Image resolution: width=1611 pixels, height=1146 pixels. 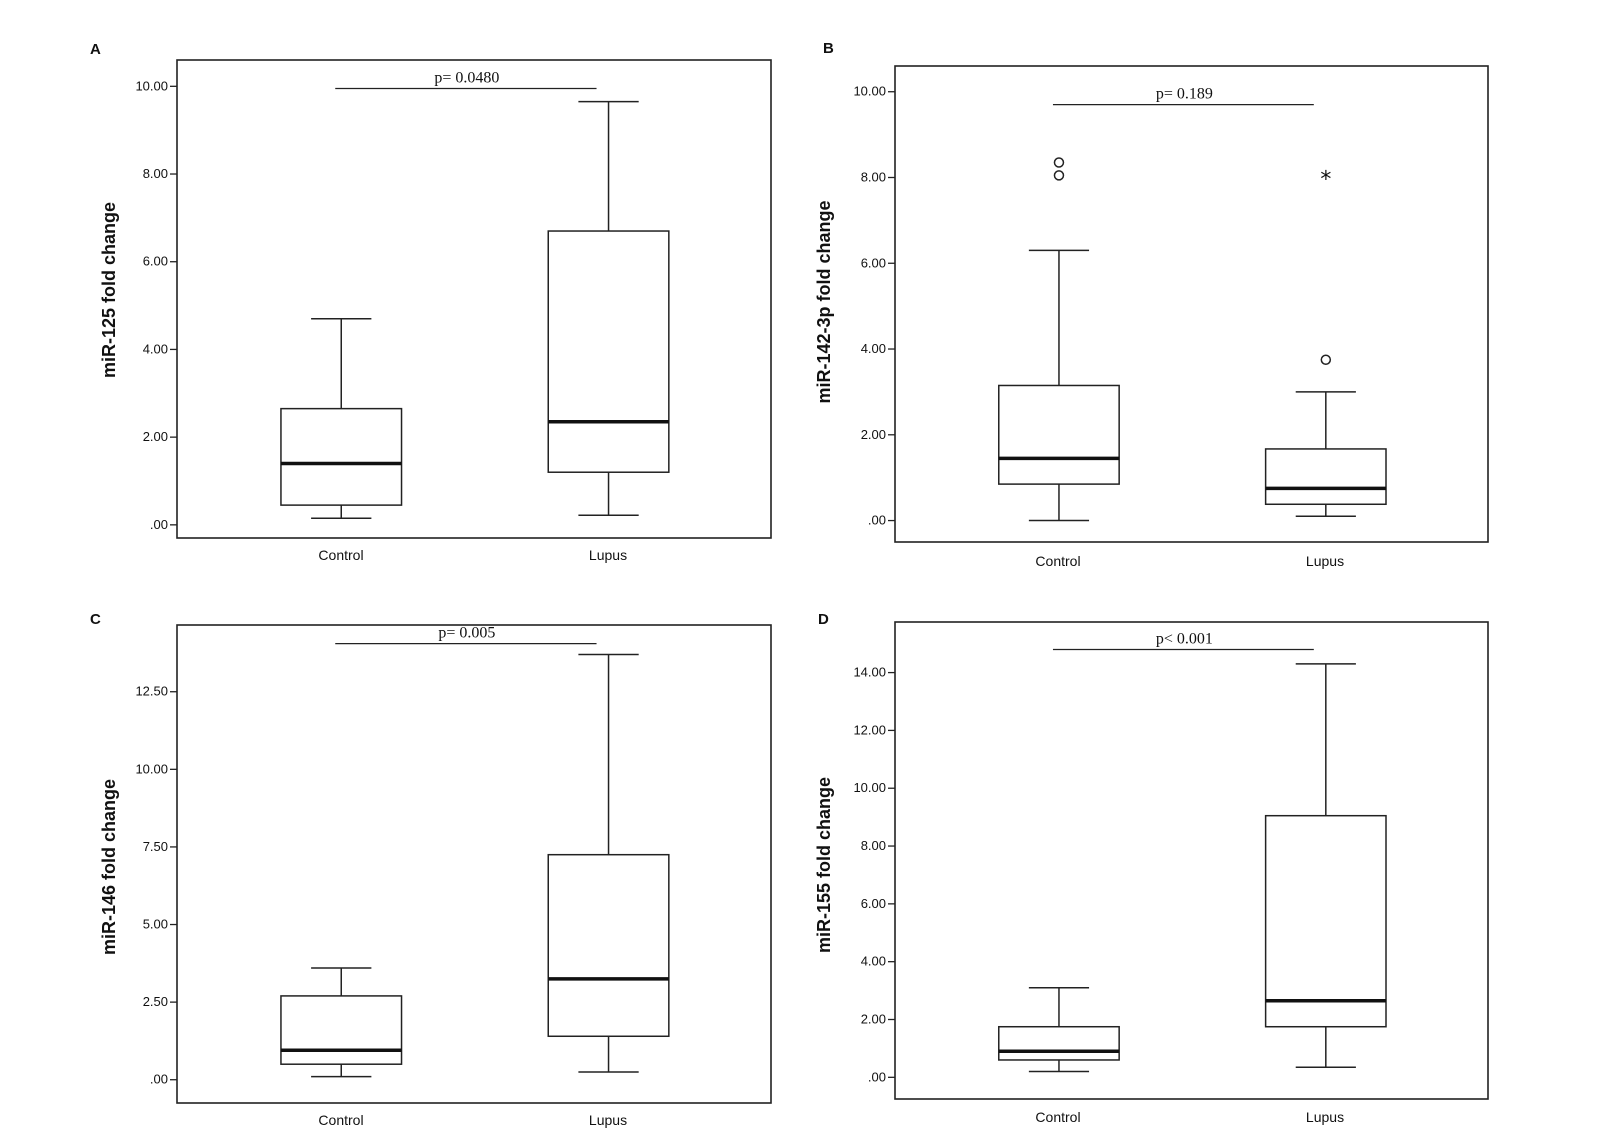 What do you see at coordinates (109, 290) in the screenshot?
I see `y-axis-label: miR-125 fold change` at bounding box center [109, 290].